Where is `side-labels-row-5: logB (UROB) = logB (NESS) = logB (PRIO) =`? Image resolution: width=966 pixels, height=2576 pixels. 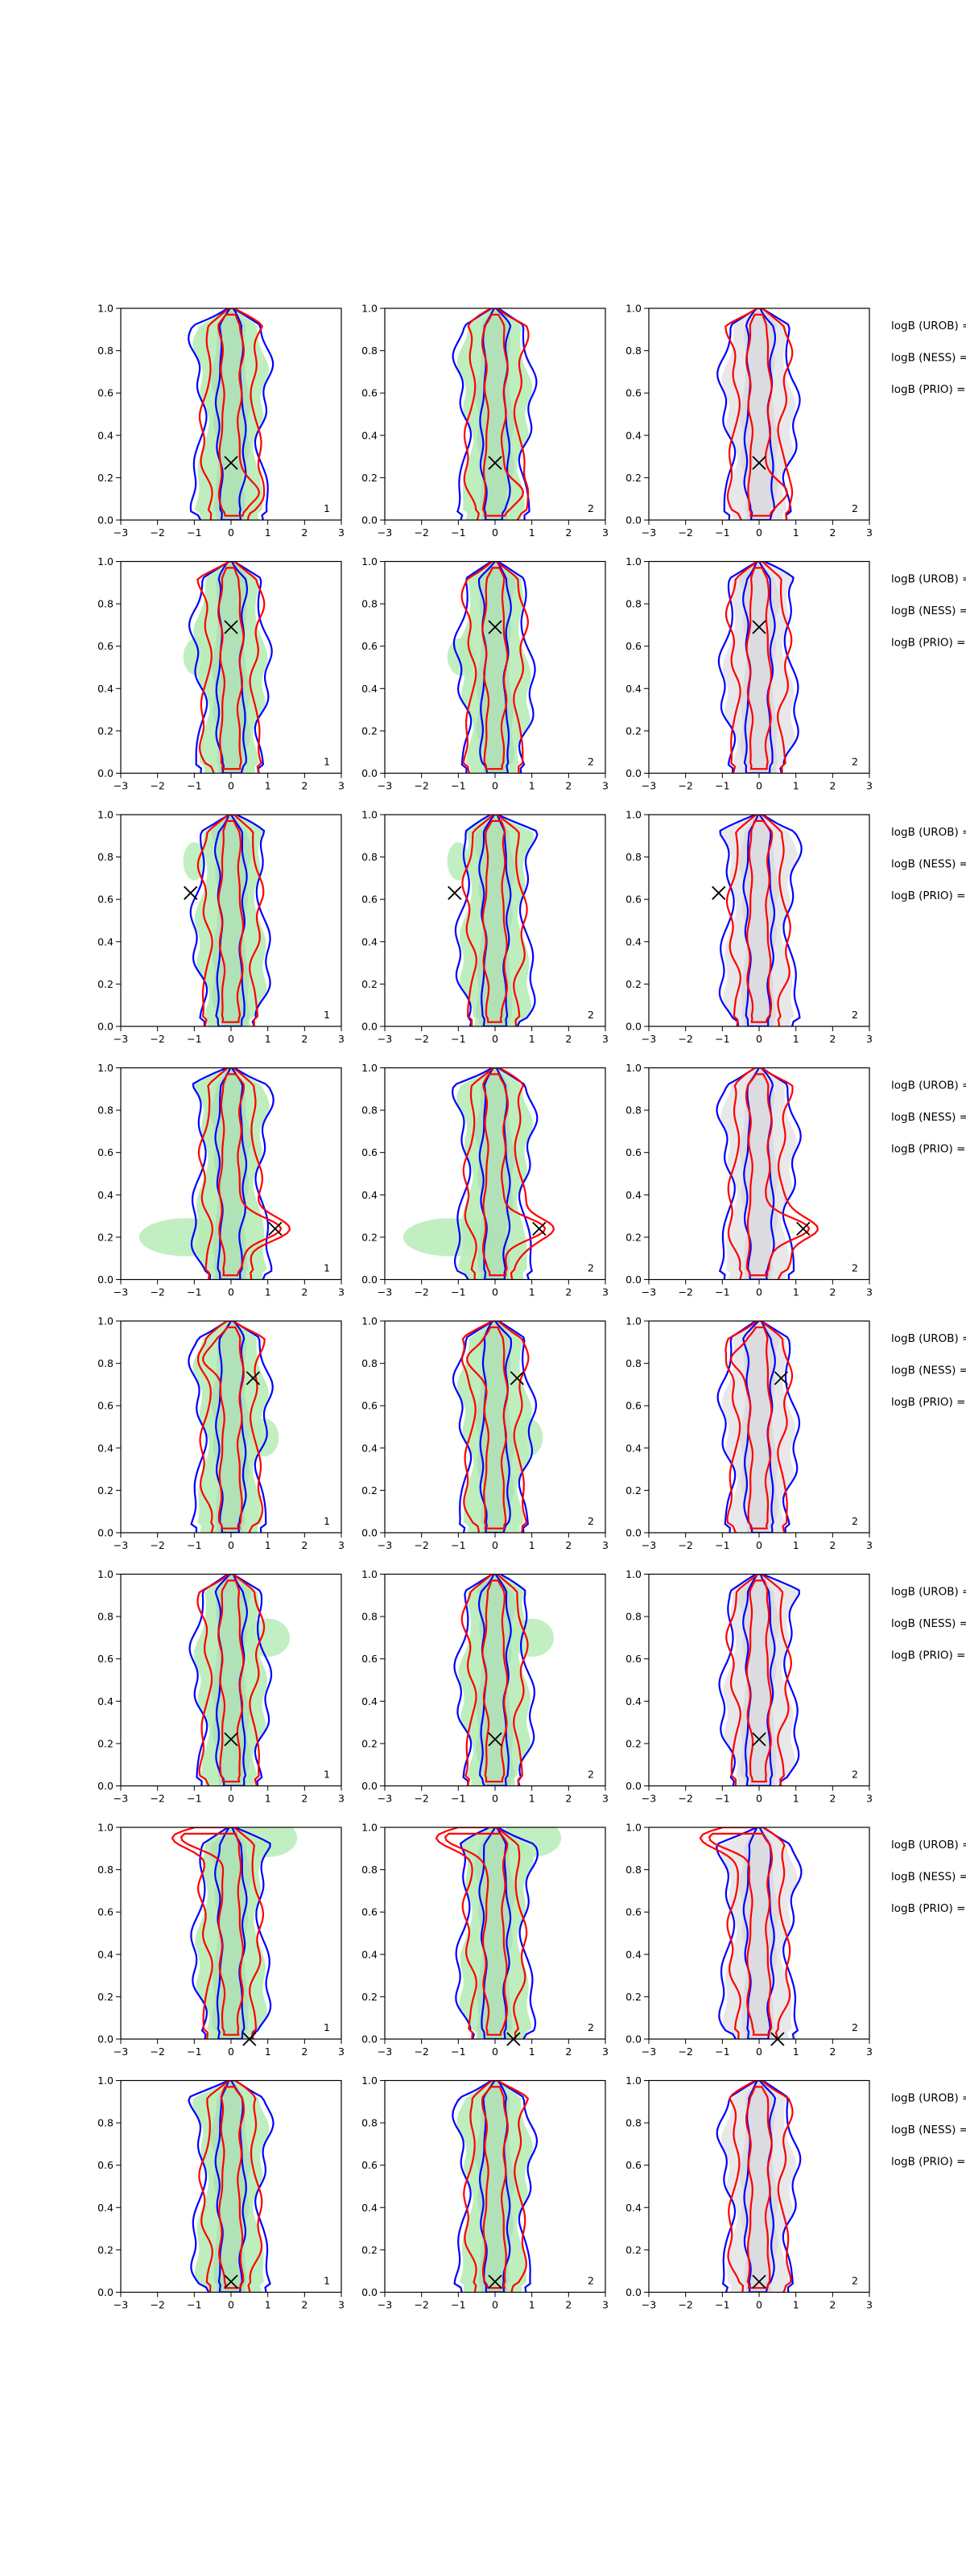 side-labels-row-5: logB (UROB) = logB (NESS) = logB (PRIO) = is located at coordinates (928, 1370).